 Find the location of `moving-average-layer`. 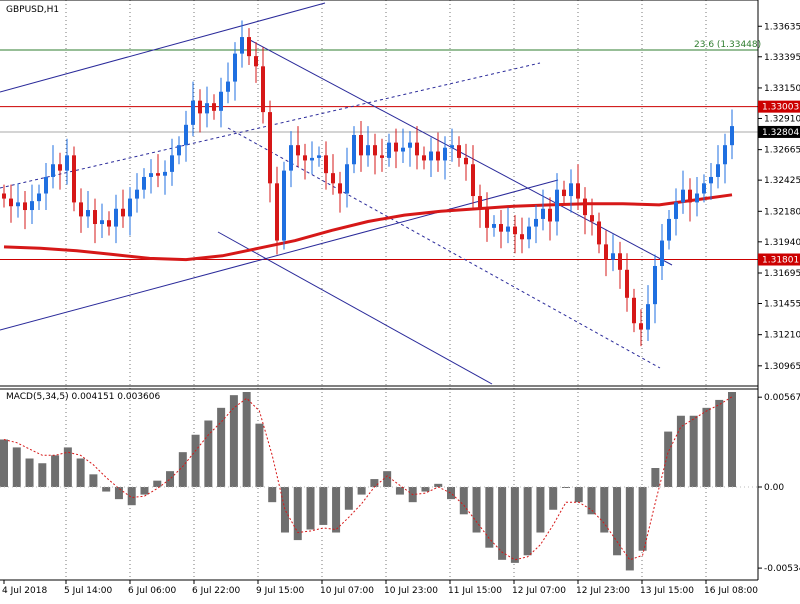

moving-average-layer is located at coordinates (368, 227).